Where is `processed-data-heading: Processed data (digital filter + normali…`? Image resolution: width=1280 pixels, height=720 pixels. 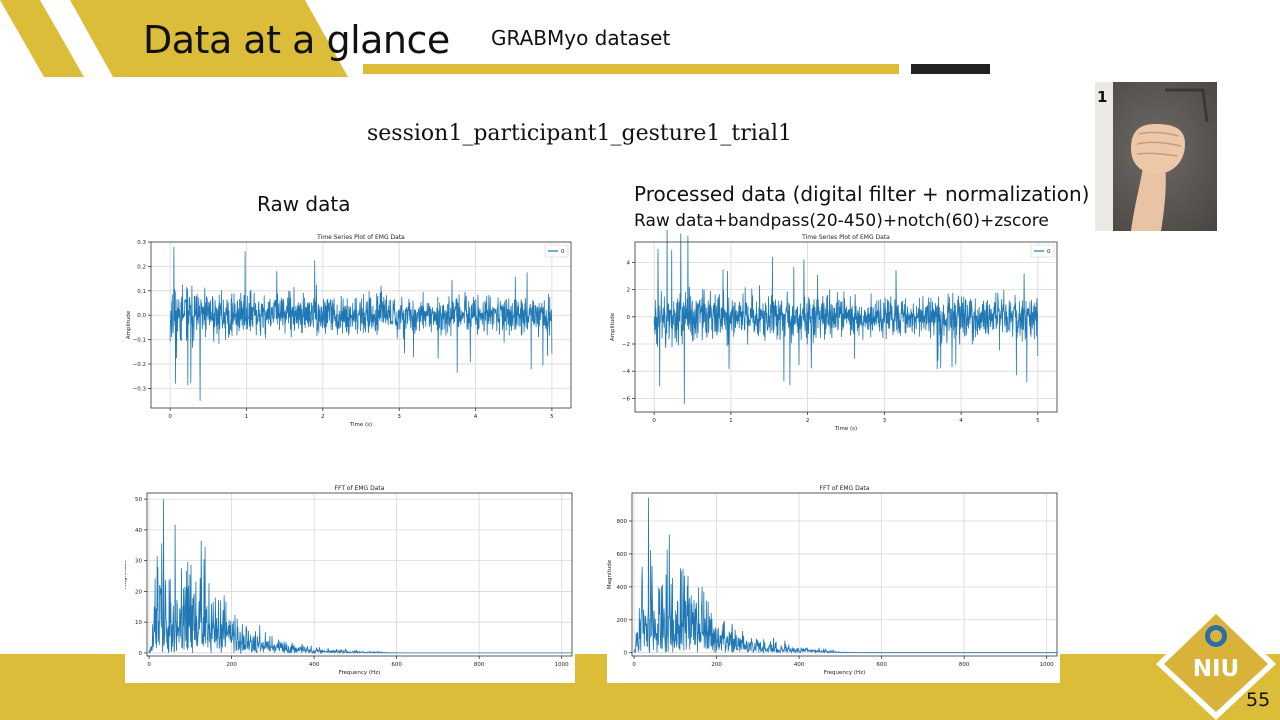 processed-data-heading: Processed data (digital filter + normali… is located at coordinates (862, 194).